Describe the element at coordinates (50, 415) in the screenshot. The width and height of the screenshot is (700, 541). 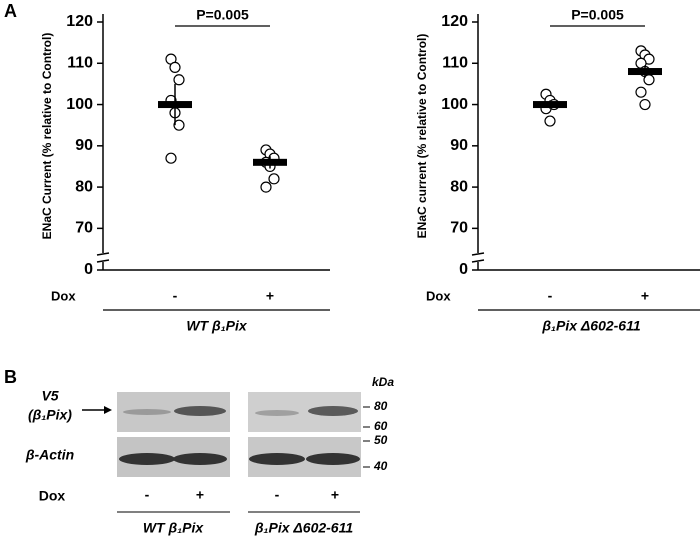
I see `blot-label: (β₁Pix)` at that location.